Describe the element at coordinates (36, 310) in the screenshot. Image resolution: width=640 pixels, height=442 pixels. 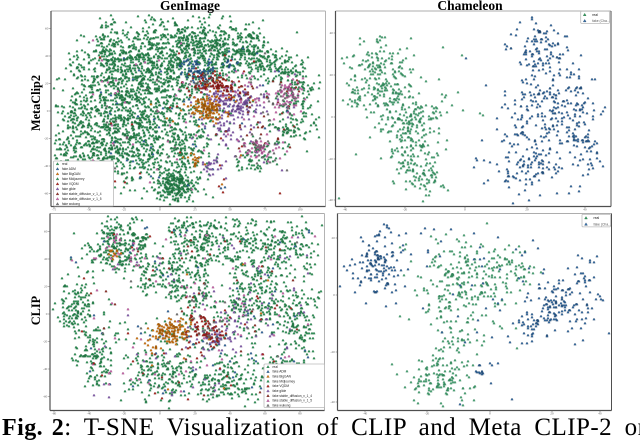
I see `svg-text: CLIP` at that location.